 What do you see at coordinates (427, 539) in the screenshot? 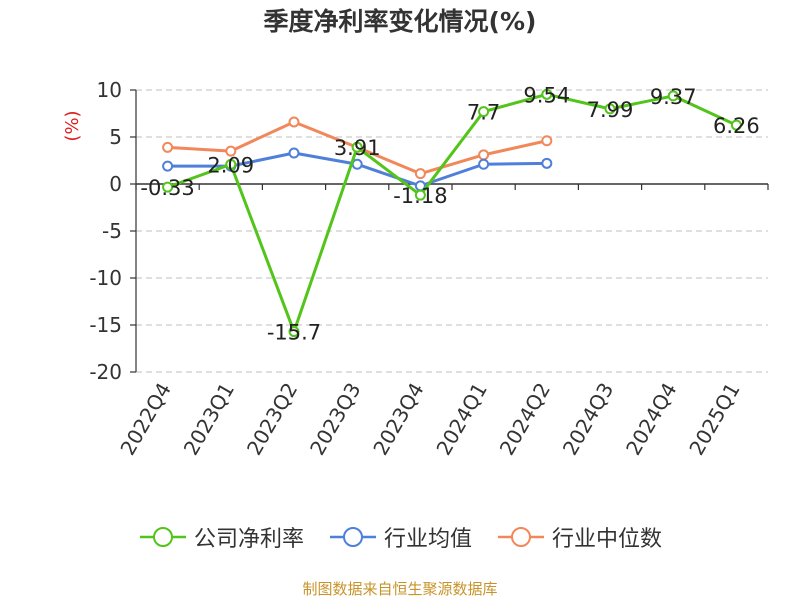
I see `legend-label: 行业均值` at bounding box center [427, 539].